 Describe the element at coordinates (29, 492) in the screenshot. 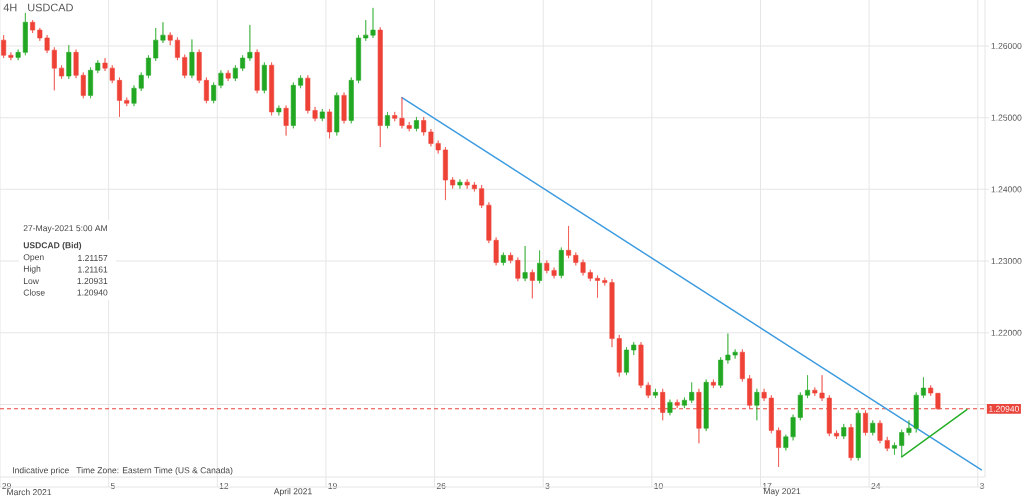

I see `text: March 2021` at that location.